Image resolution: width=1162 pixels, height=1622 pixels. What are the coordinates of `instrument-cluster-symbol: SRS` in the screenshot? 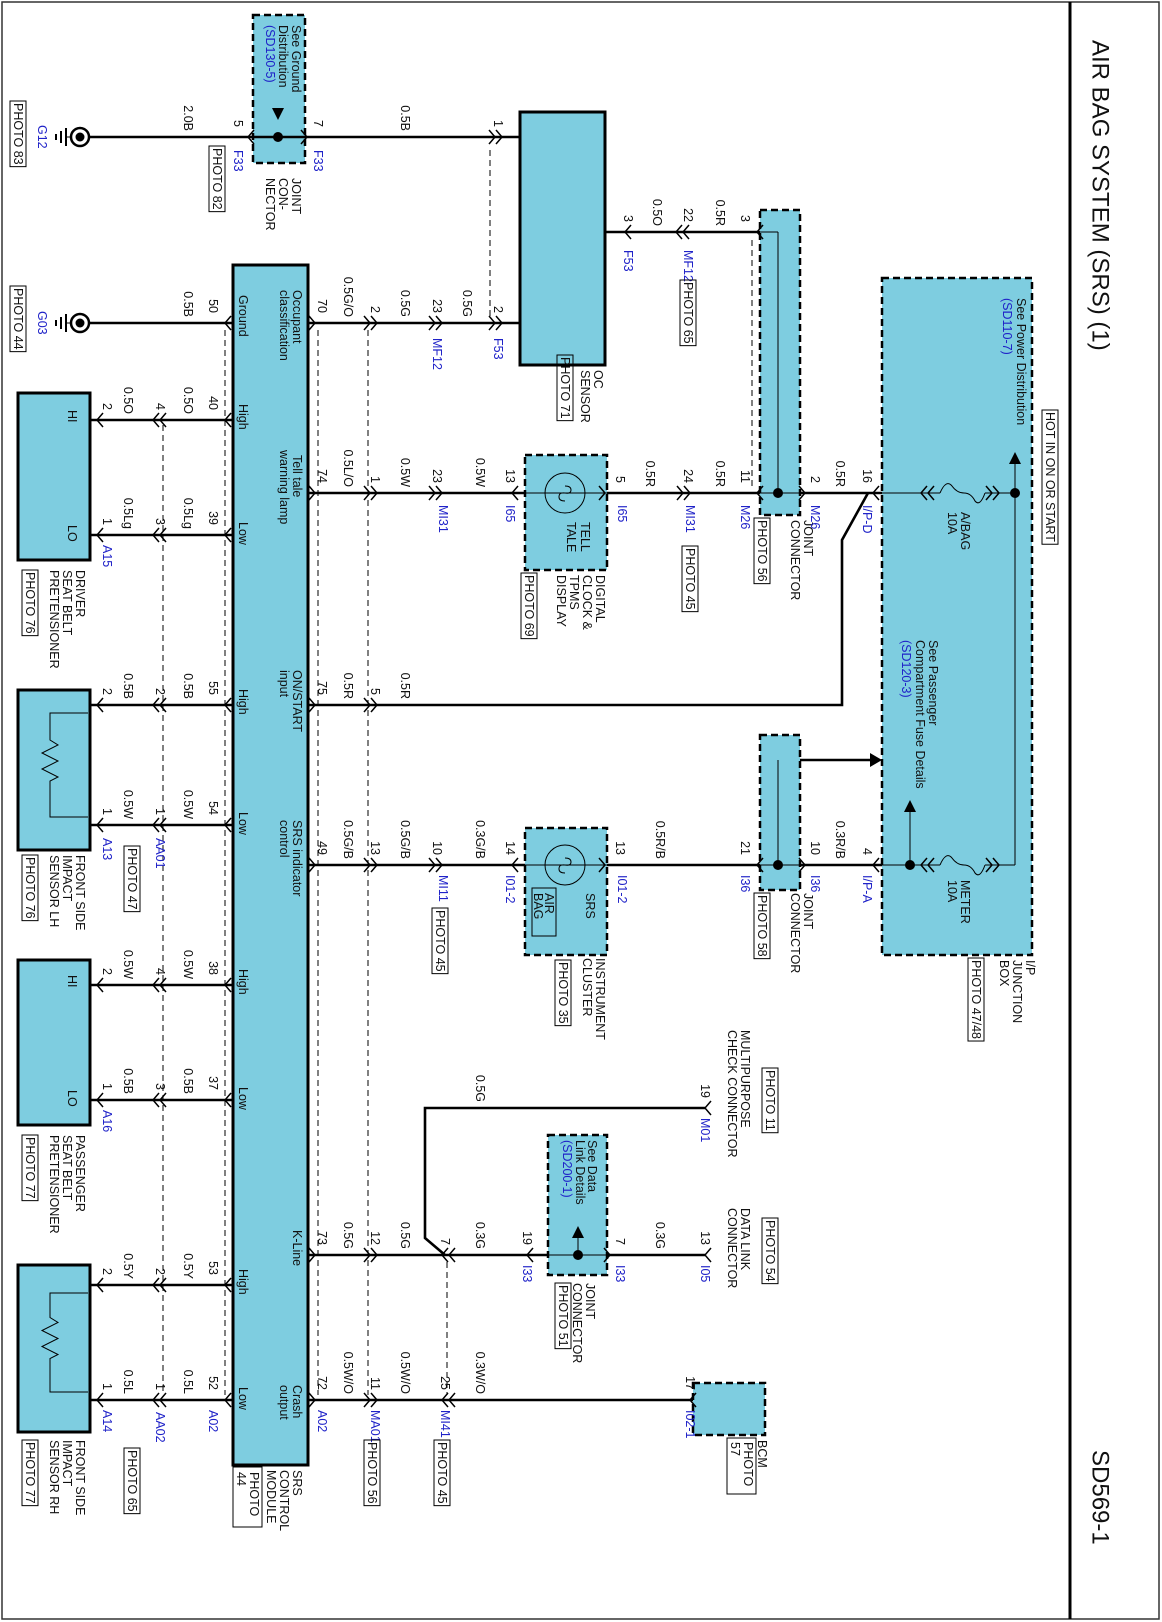 It's located at (590, 906).